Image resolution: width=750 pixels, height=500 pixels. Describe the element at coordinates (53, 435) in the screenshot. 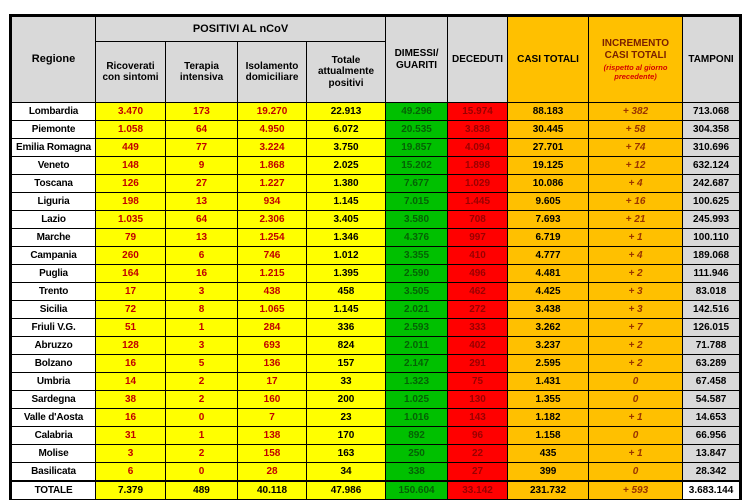

I see `region-name-cell: Calabria` at that location.